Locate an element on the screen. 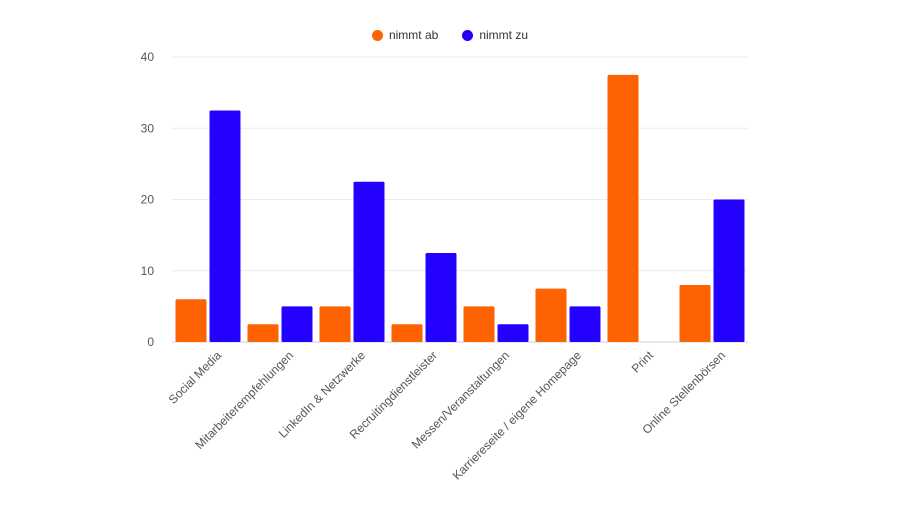 The width and height of the screenshot is (900, 506). legend-swatch-nimmt-zu is located at coordinates (468, 35).